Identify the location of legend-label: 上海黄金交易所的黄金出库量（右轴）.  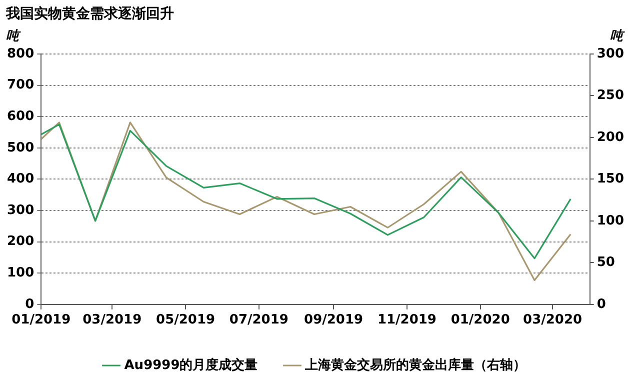
(415, 364).